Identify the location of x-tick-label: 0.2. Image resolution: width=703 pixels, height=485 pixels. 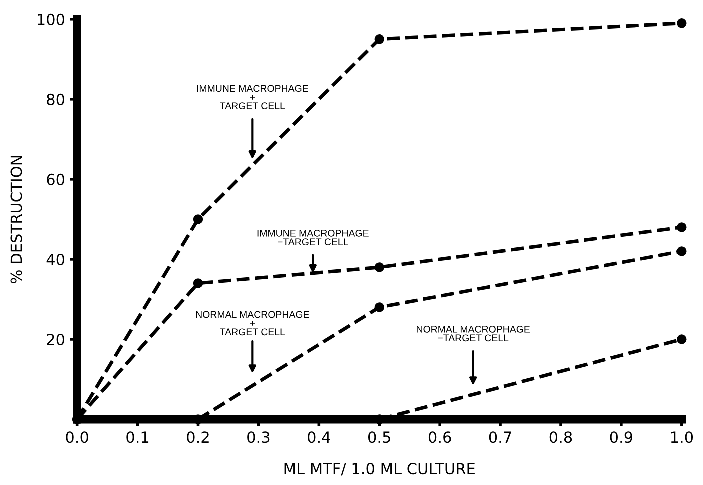
(198, 438).